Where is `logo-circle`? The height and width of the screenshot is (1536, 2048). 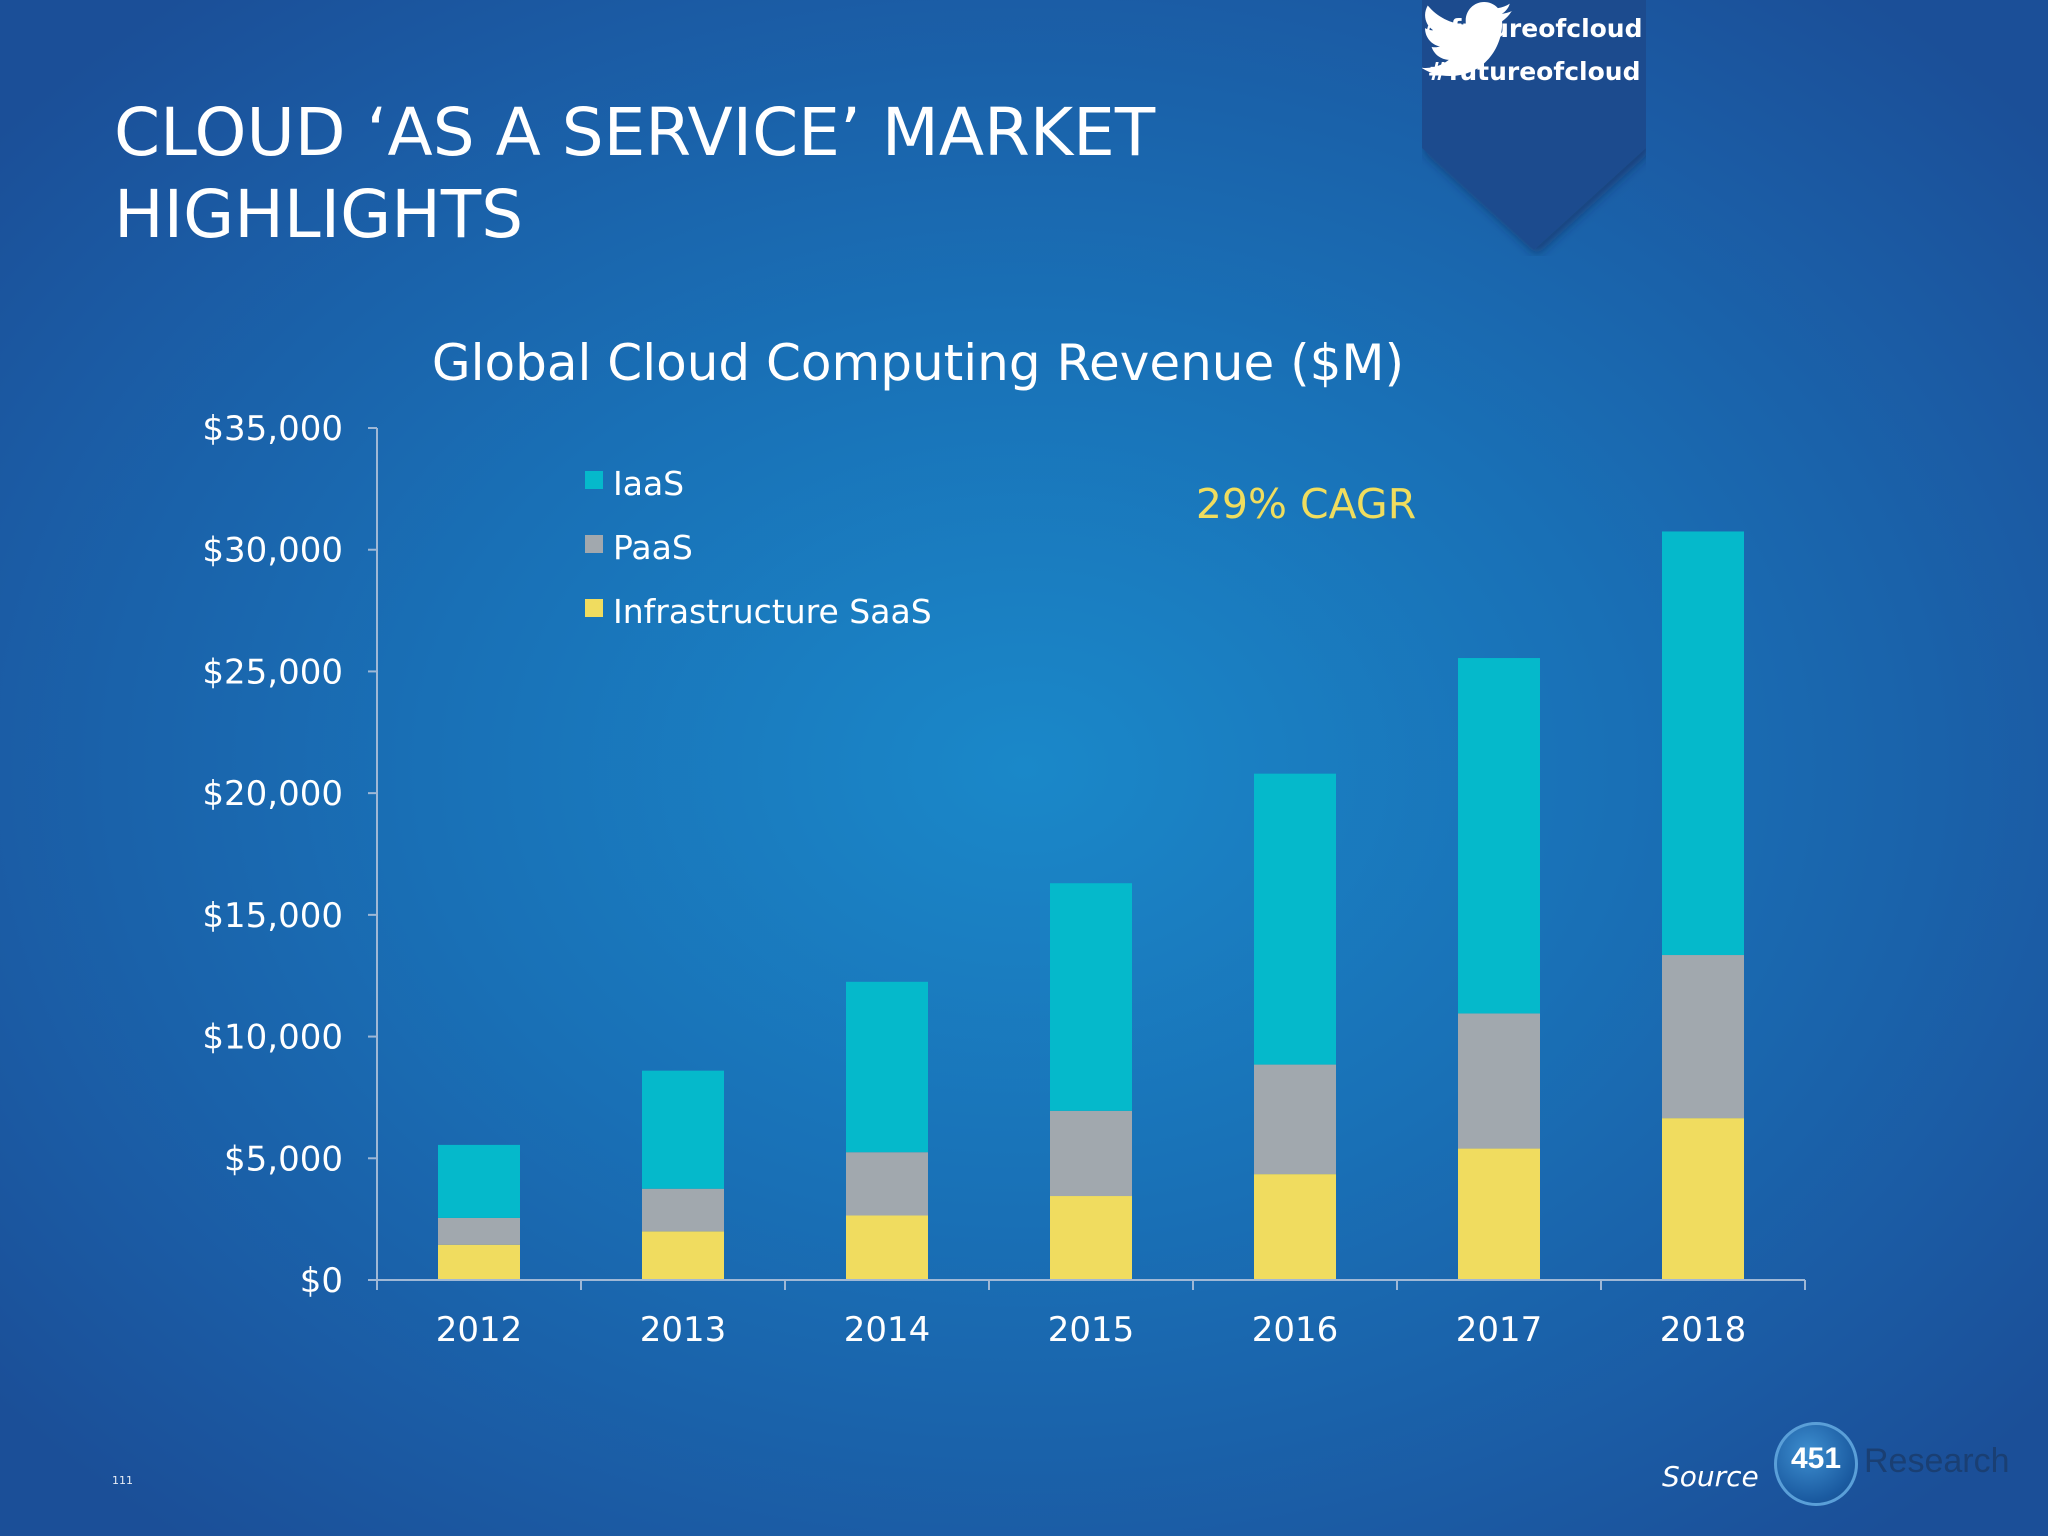
logo-circle is located at coordinates (1816, 1464).